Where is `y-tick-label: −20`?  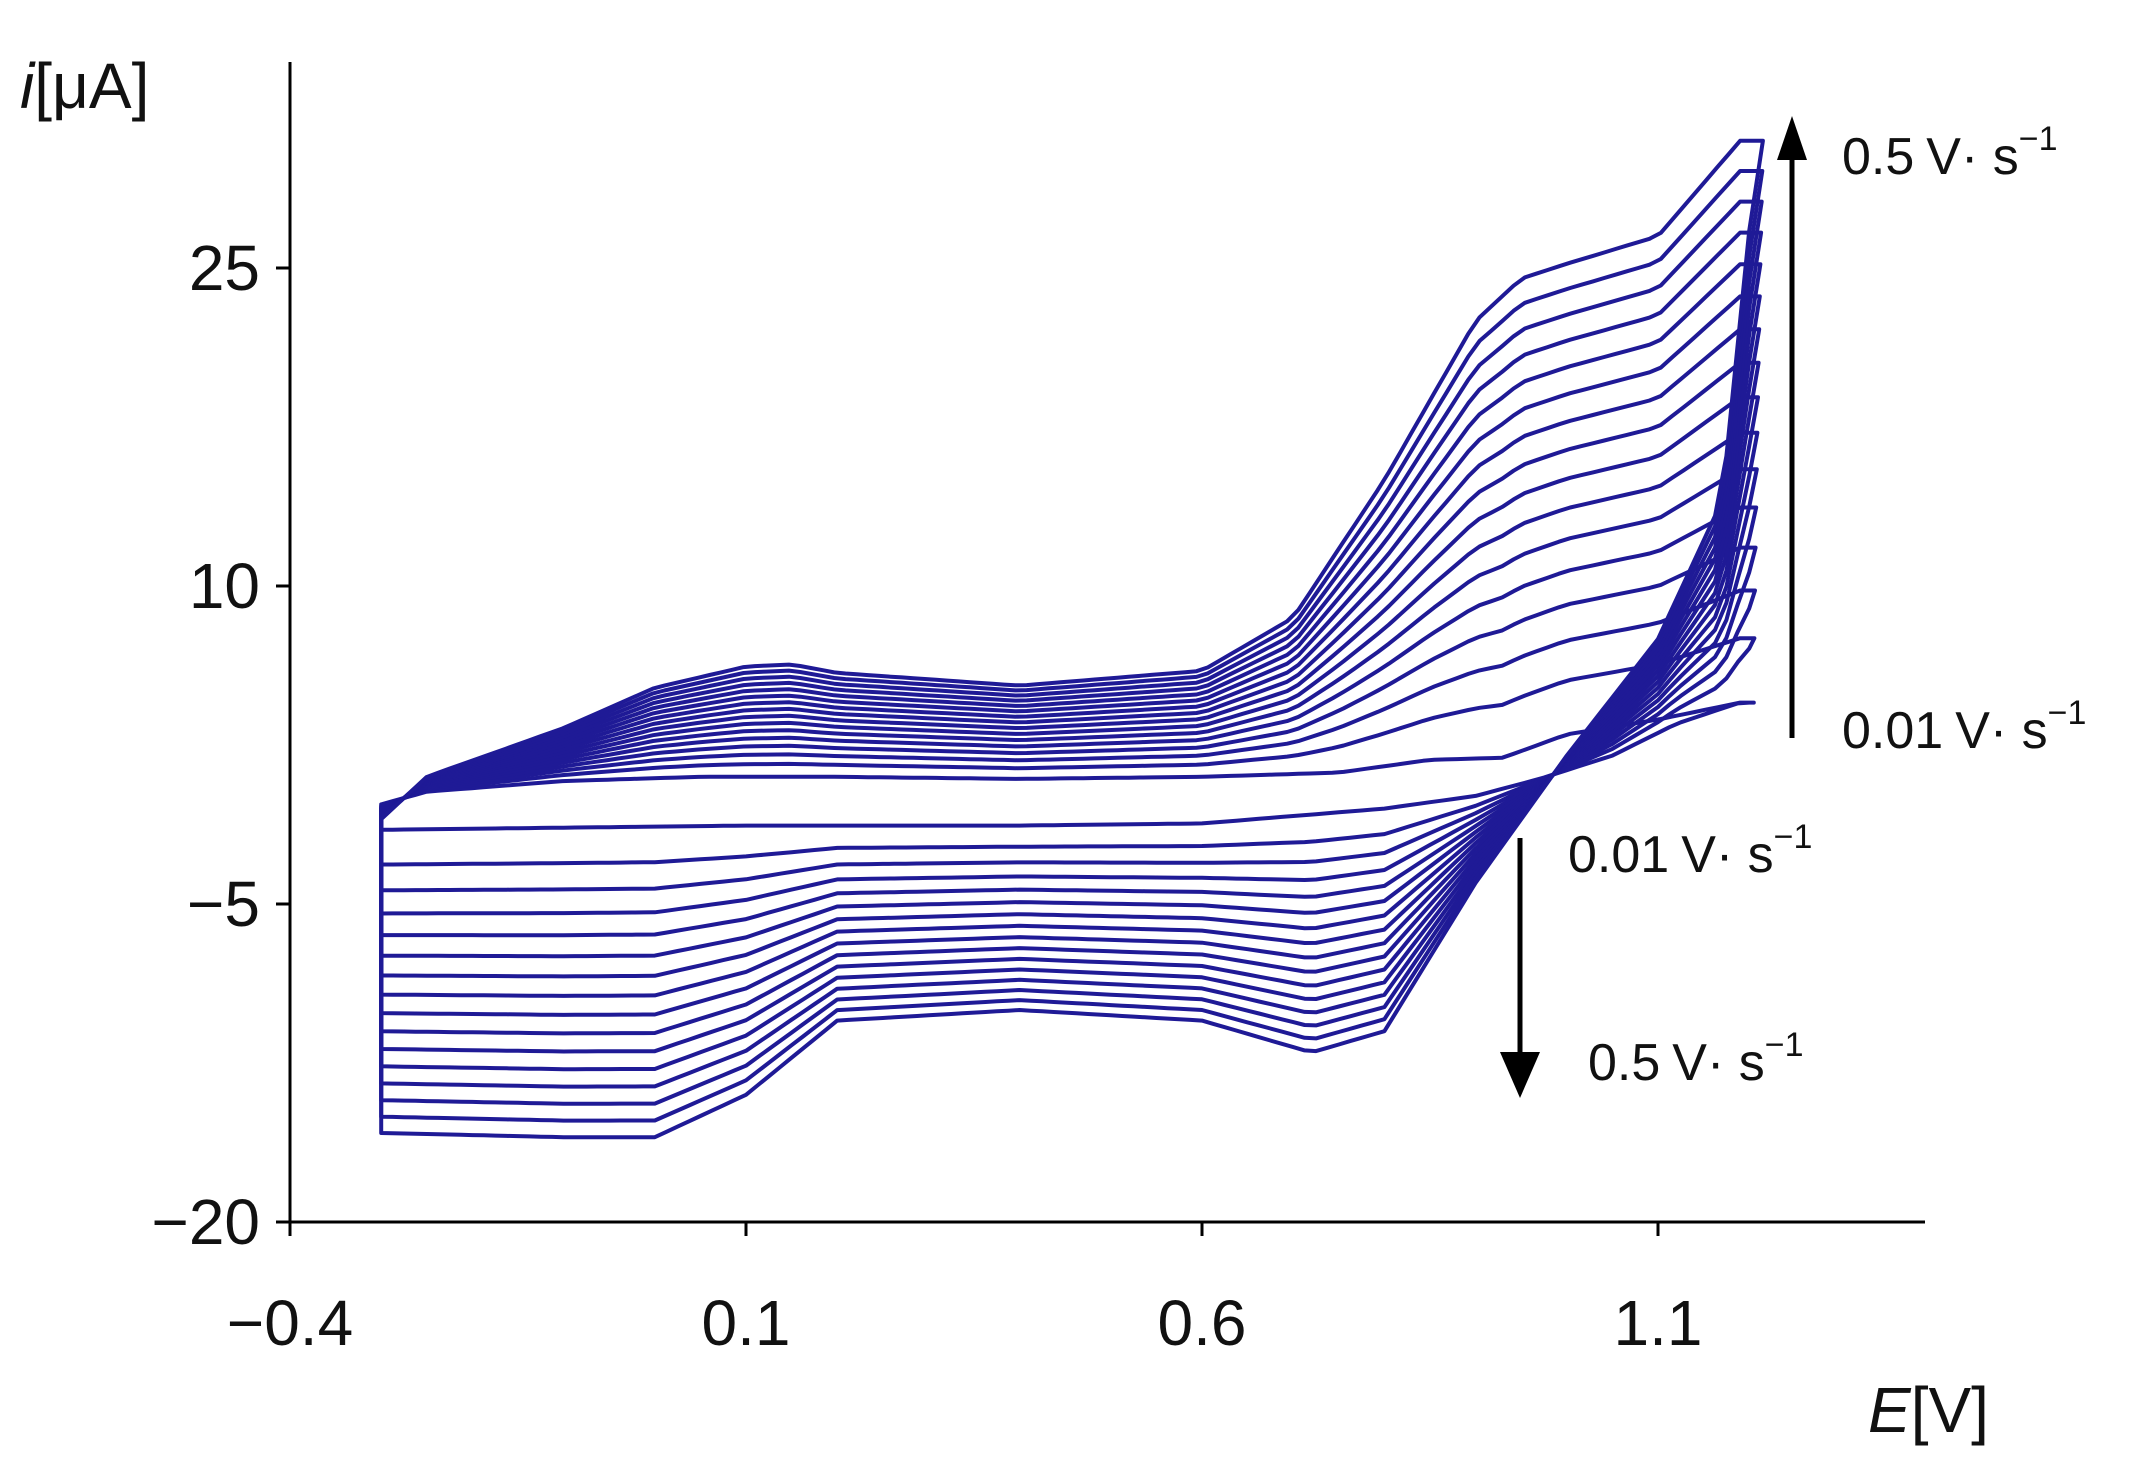
y-tick-label: −20 is located at coordinates (205, 1222).